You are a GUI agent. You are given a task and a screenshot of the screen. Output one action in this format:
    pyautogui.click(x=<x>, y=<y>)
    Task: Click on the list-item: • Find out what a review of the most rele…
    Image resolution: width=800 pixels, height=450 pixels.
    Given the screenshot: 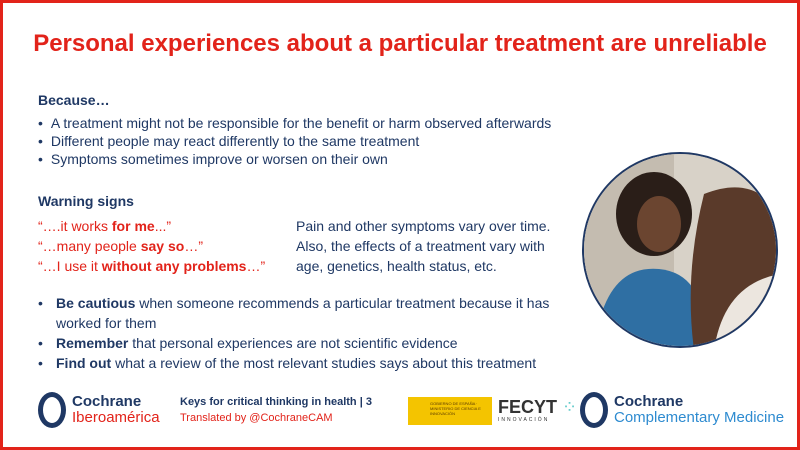 What is the action you would take?
    pyautogui.click(x=287, y=363)
    